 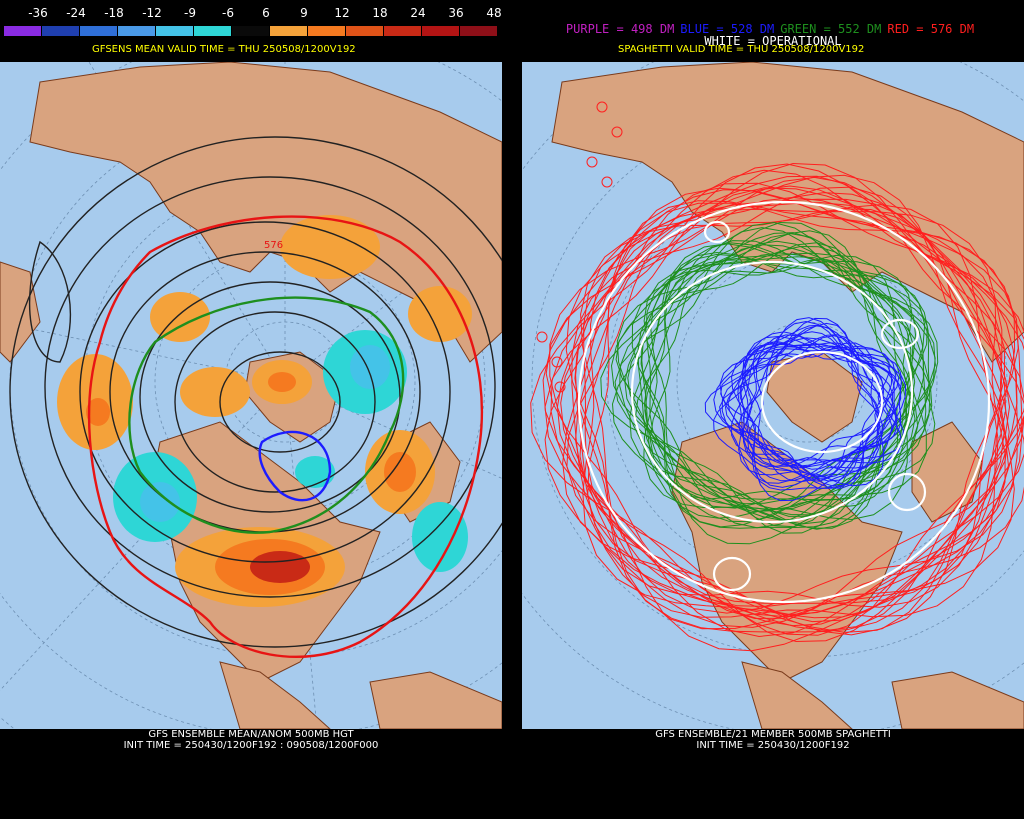 What do you see at coordinates (295, 466) in the screenshot?
I see `contour-528-blue` at bounding box center [295, 466].